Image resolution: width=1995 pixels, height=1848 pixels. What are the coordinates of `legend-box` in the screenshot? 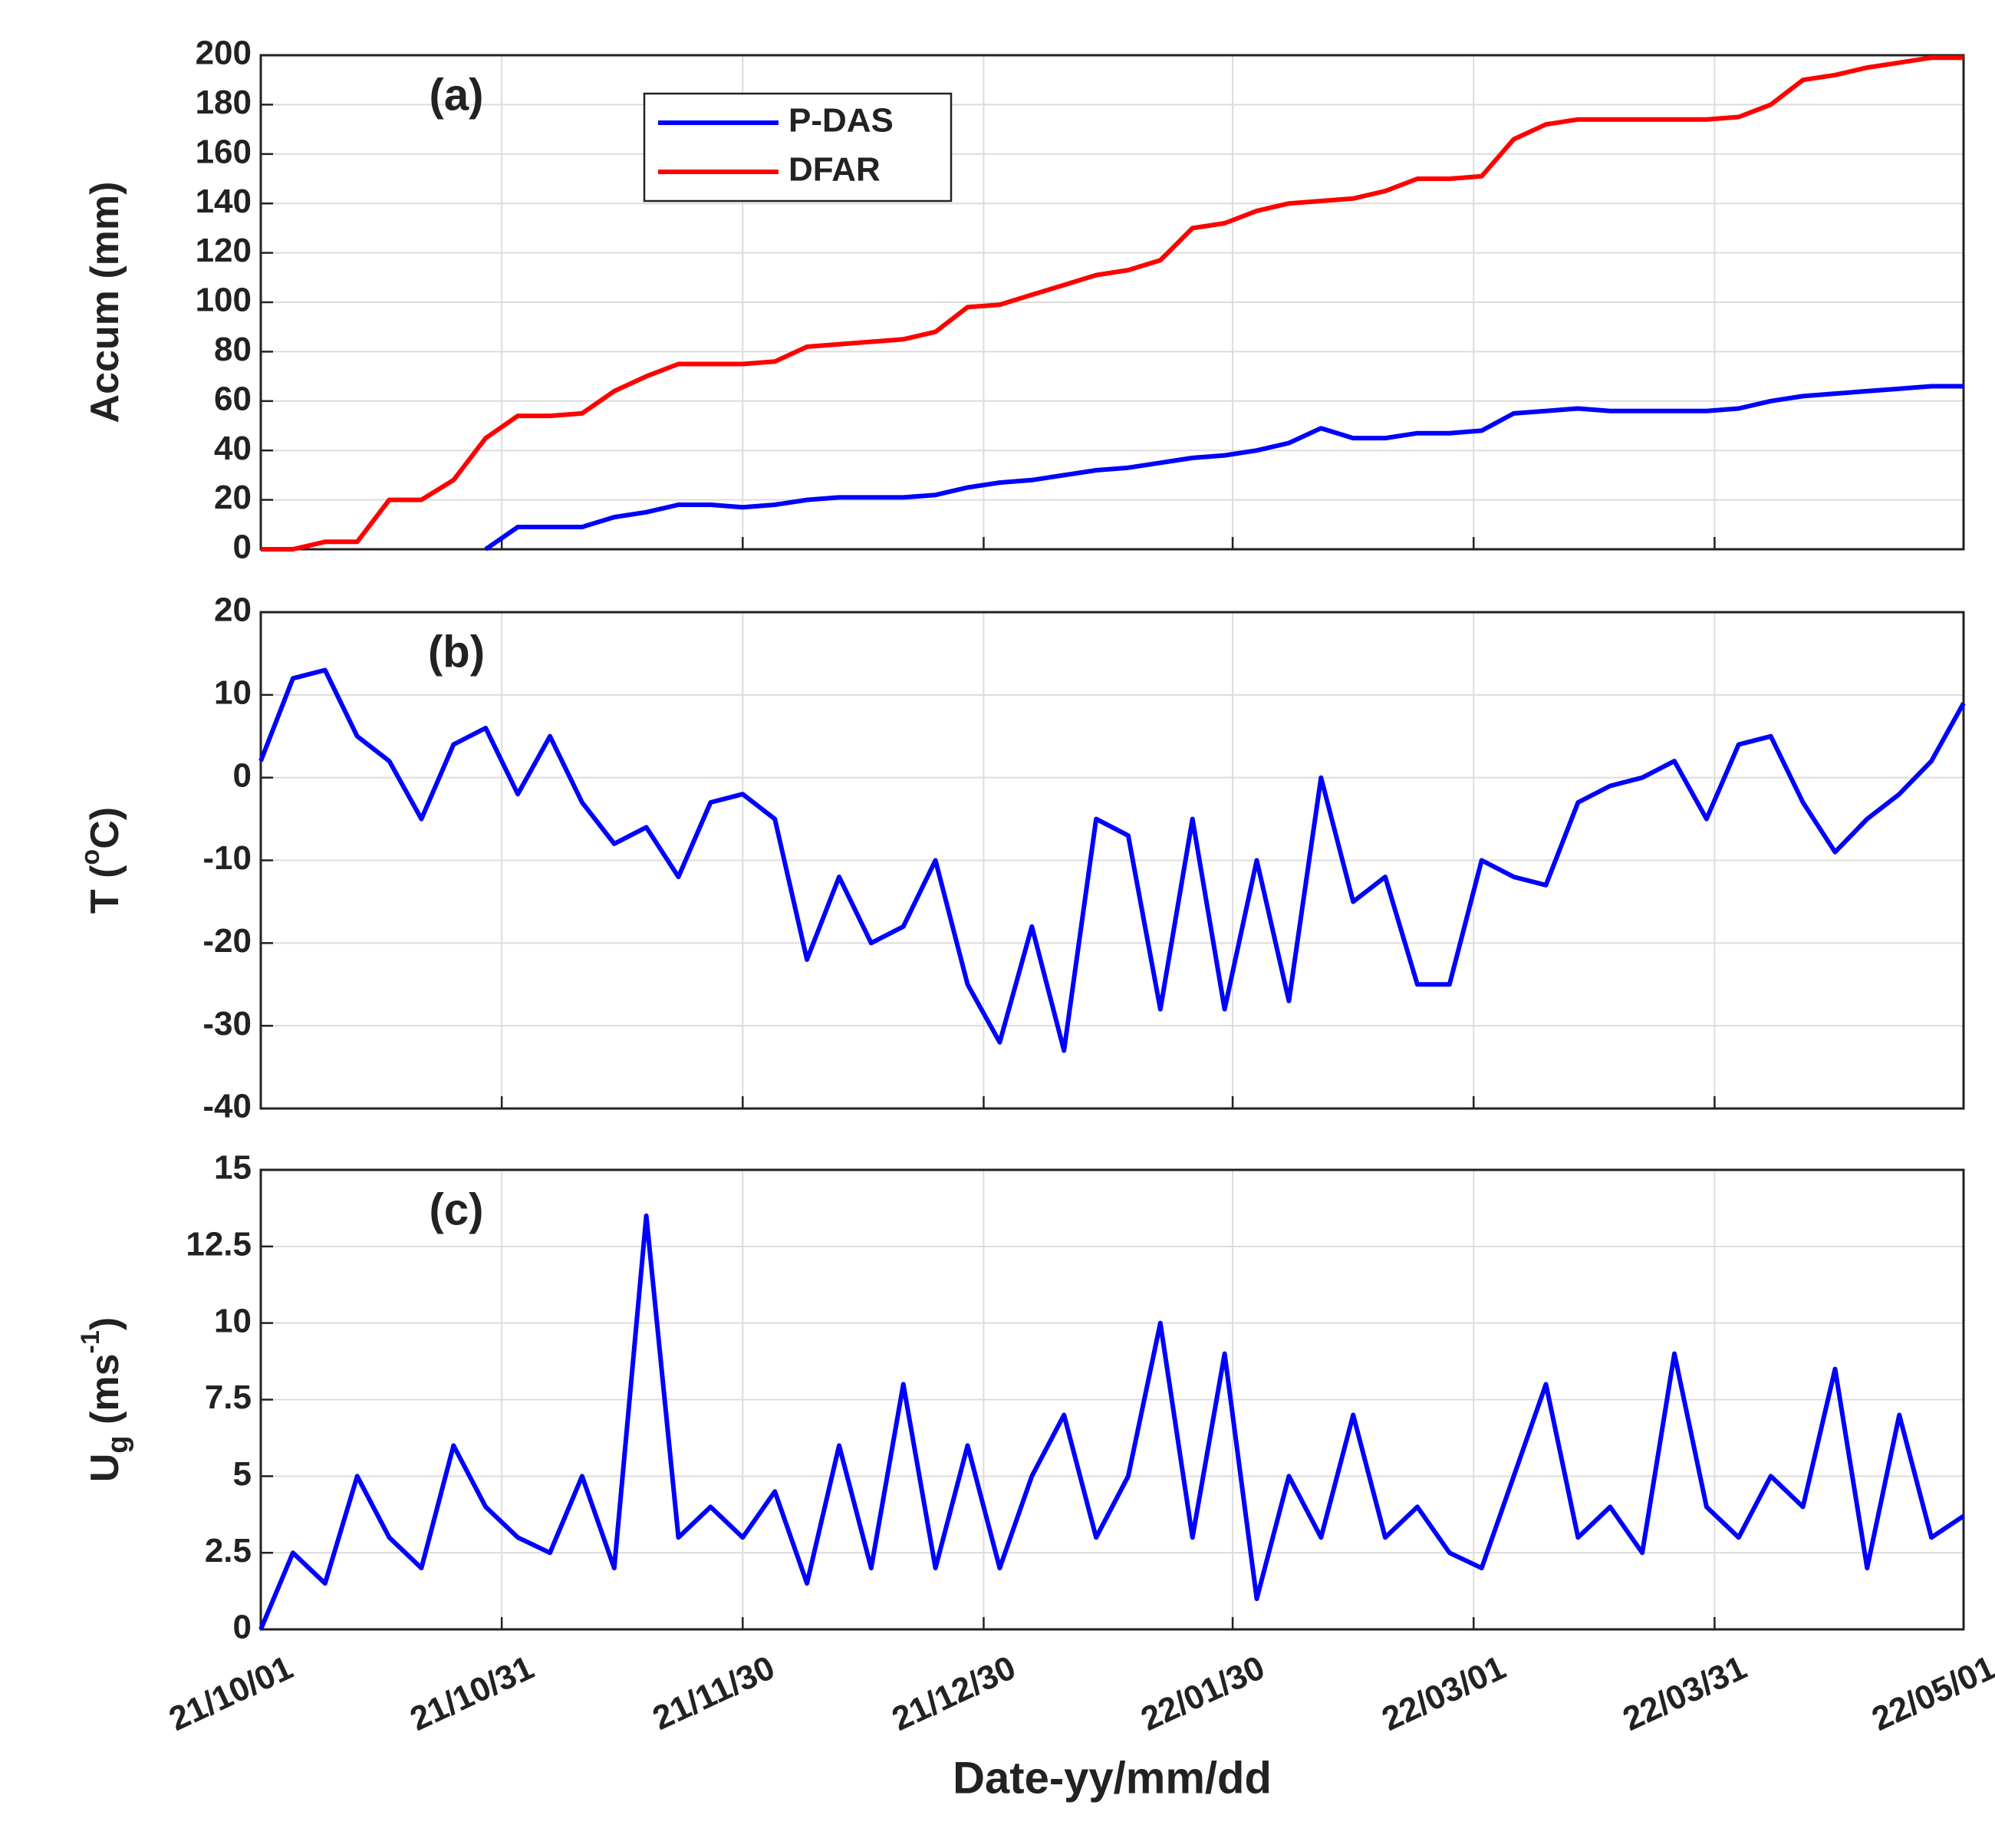 It's located at (798, 147).